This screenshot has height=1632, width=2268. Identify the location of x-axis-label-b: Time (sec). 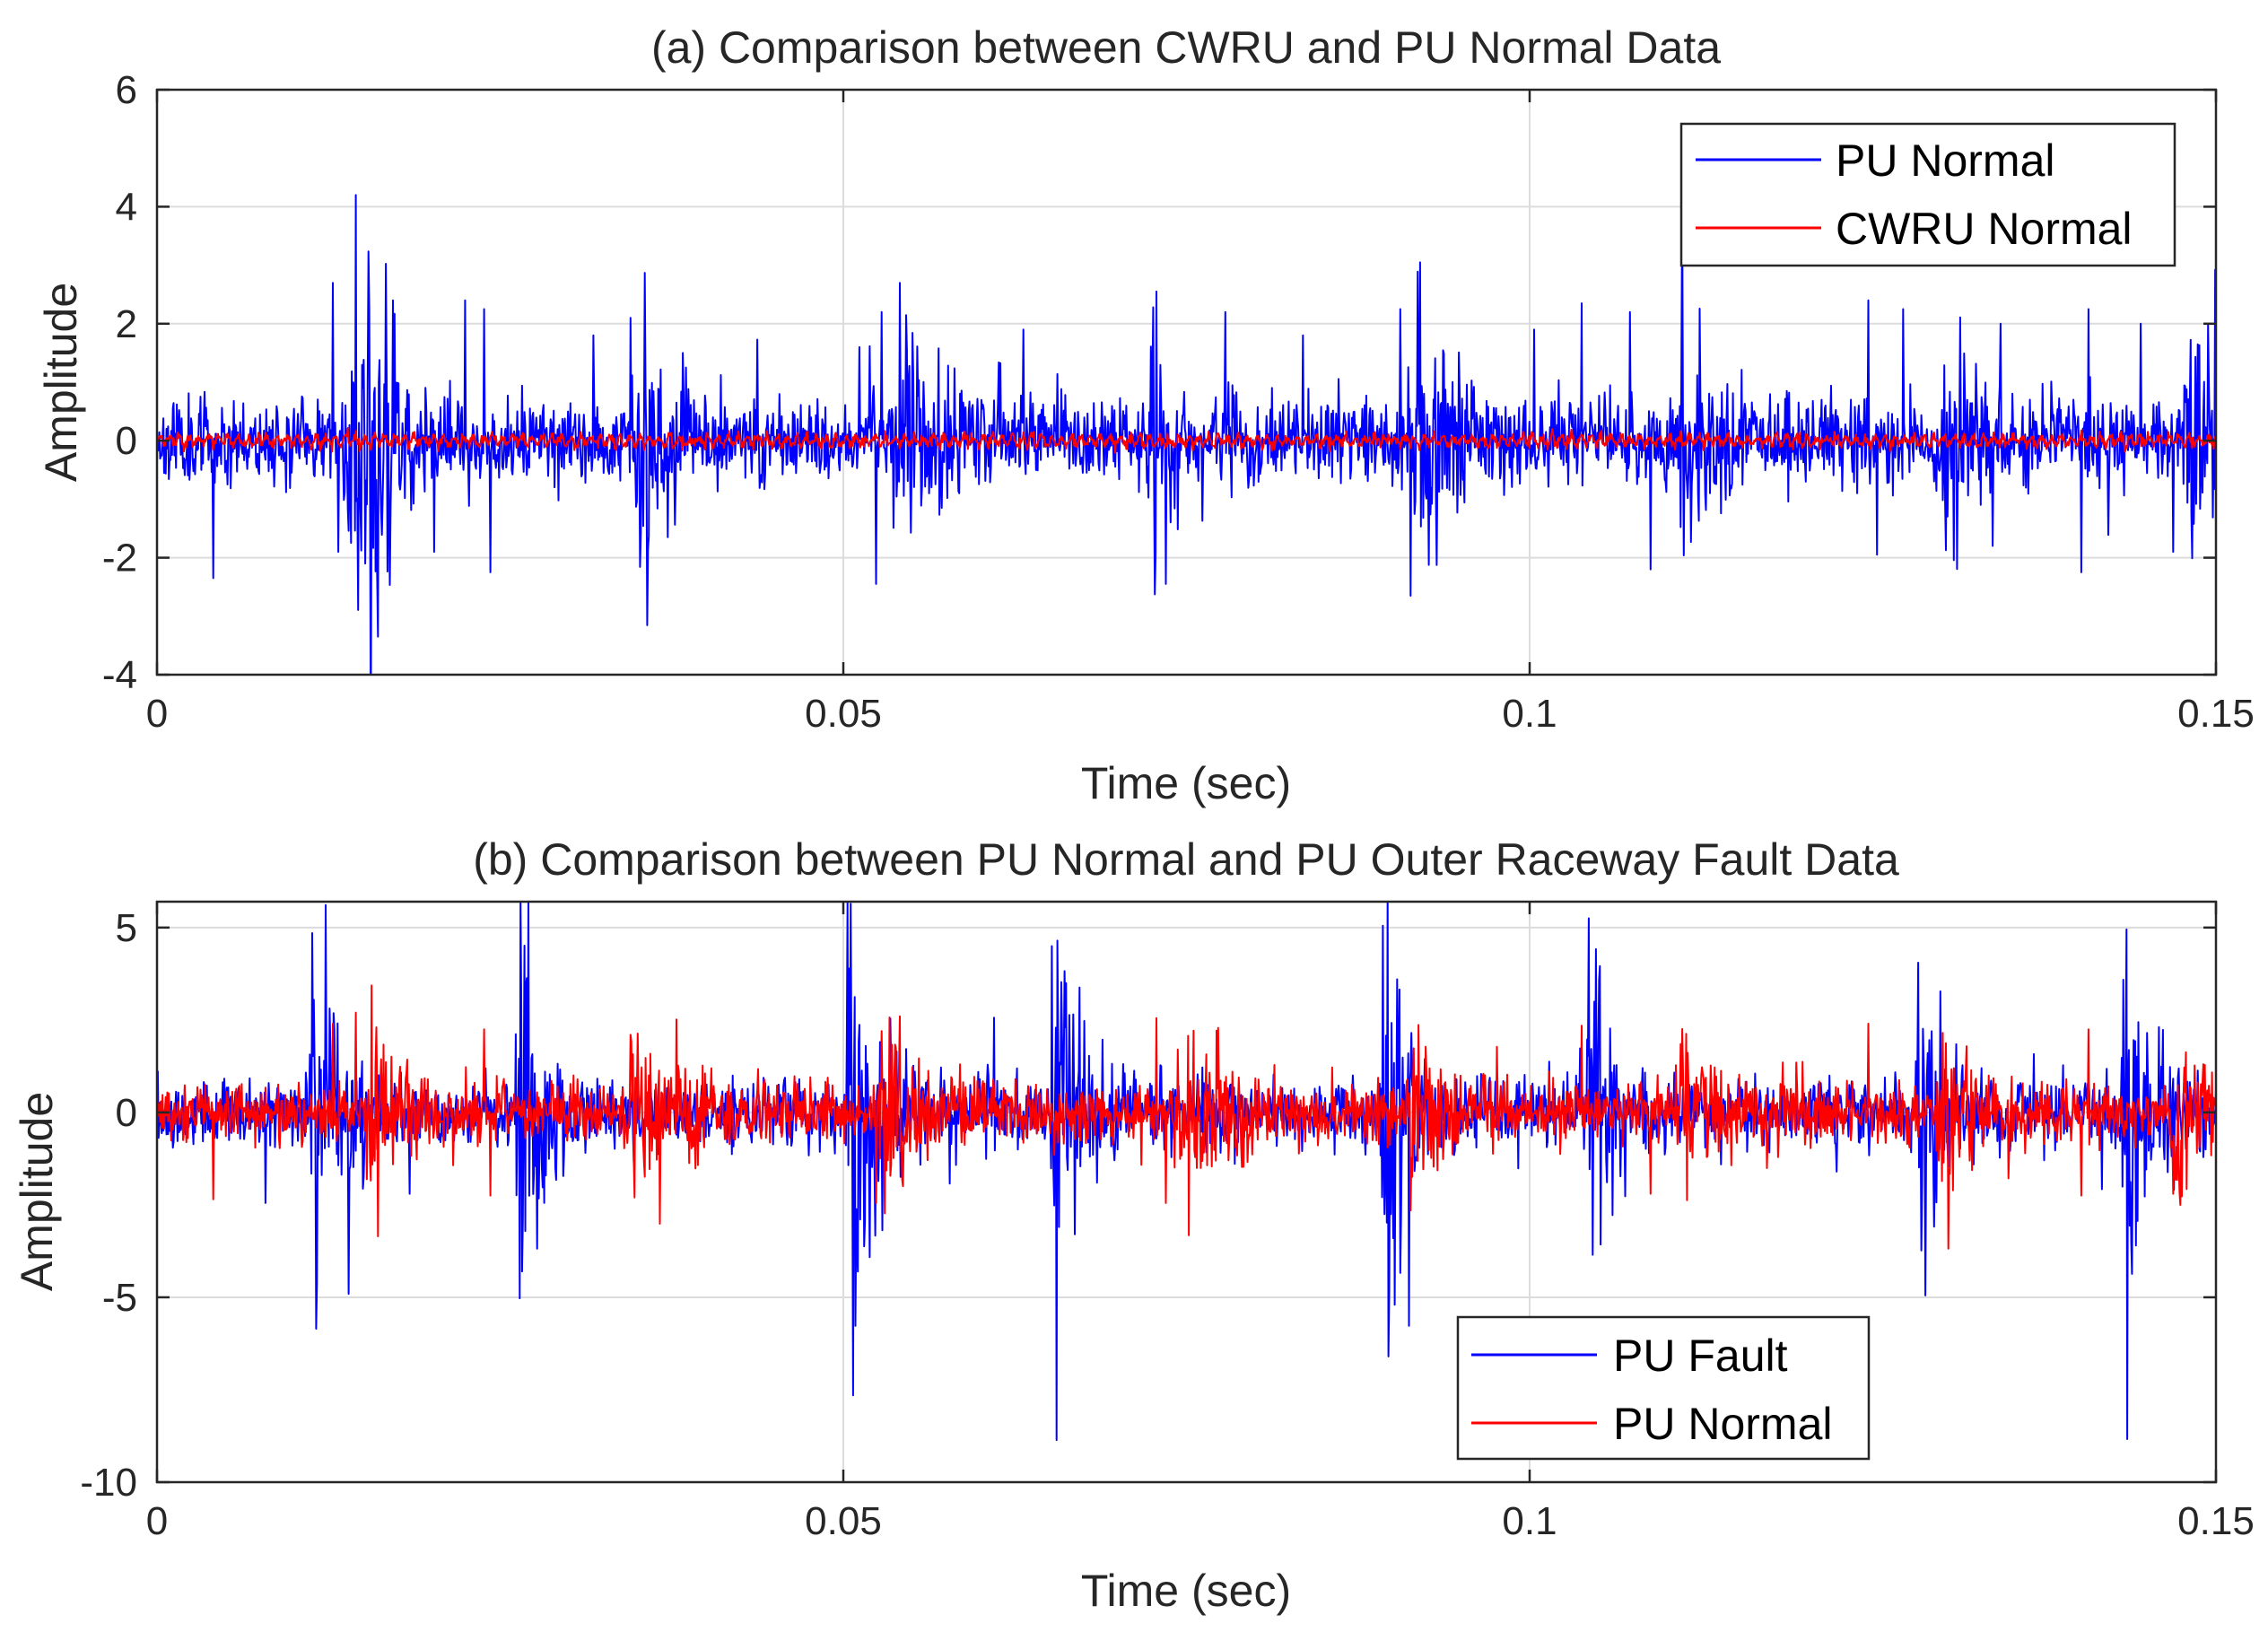
(1186, 1591).